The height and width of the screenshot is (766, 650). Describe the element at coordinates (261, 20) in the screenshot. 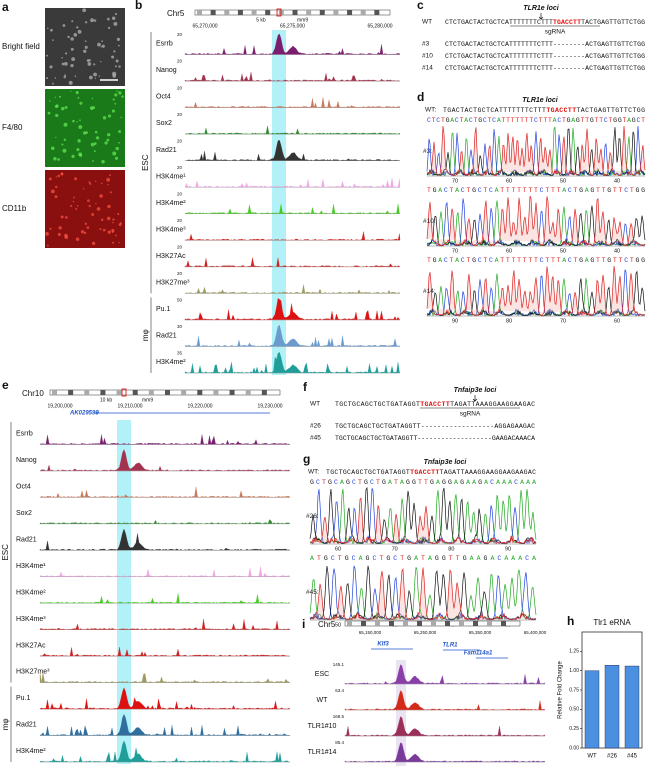

I see `scale-bar: 5 kb` at that location.